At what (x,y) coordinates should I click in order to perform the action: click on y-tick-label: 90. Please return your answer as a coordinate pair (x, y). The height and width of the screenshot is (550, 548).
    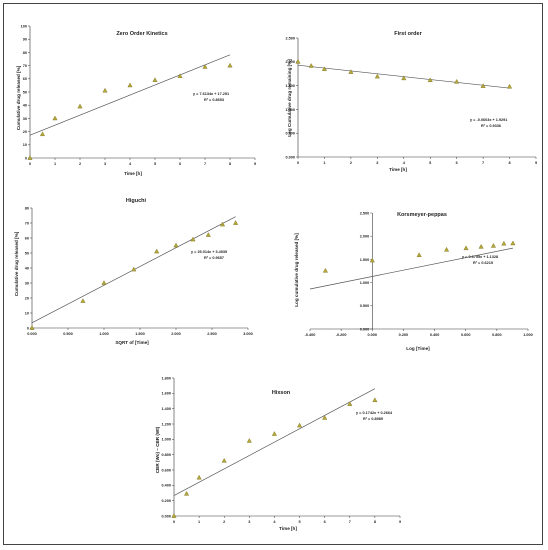
    Looking at the image, I should click on (25, 40).